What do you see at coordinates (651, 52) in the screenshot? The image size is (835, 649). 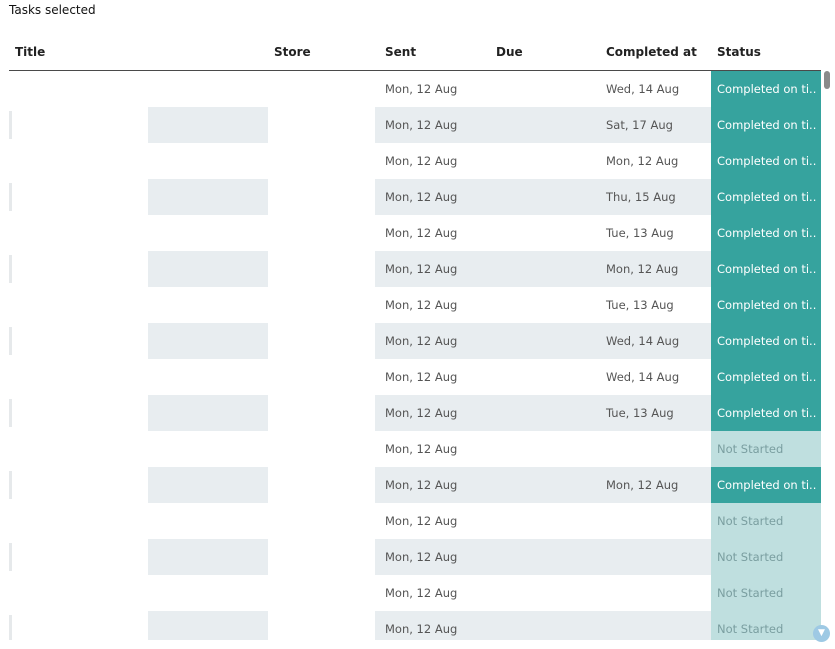 I see `column-header-completed-at: Completed at` at bounding box center [651, 52].